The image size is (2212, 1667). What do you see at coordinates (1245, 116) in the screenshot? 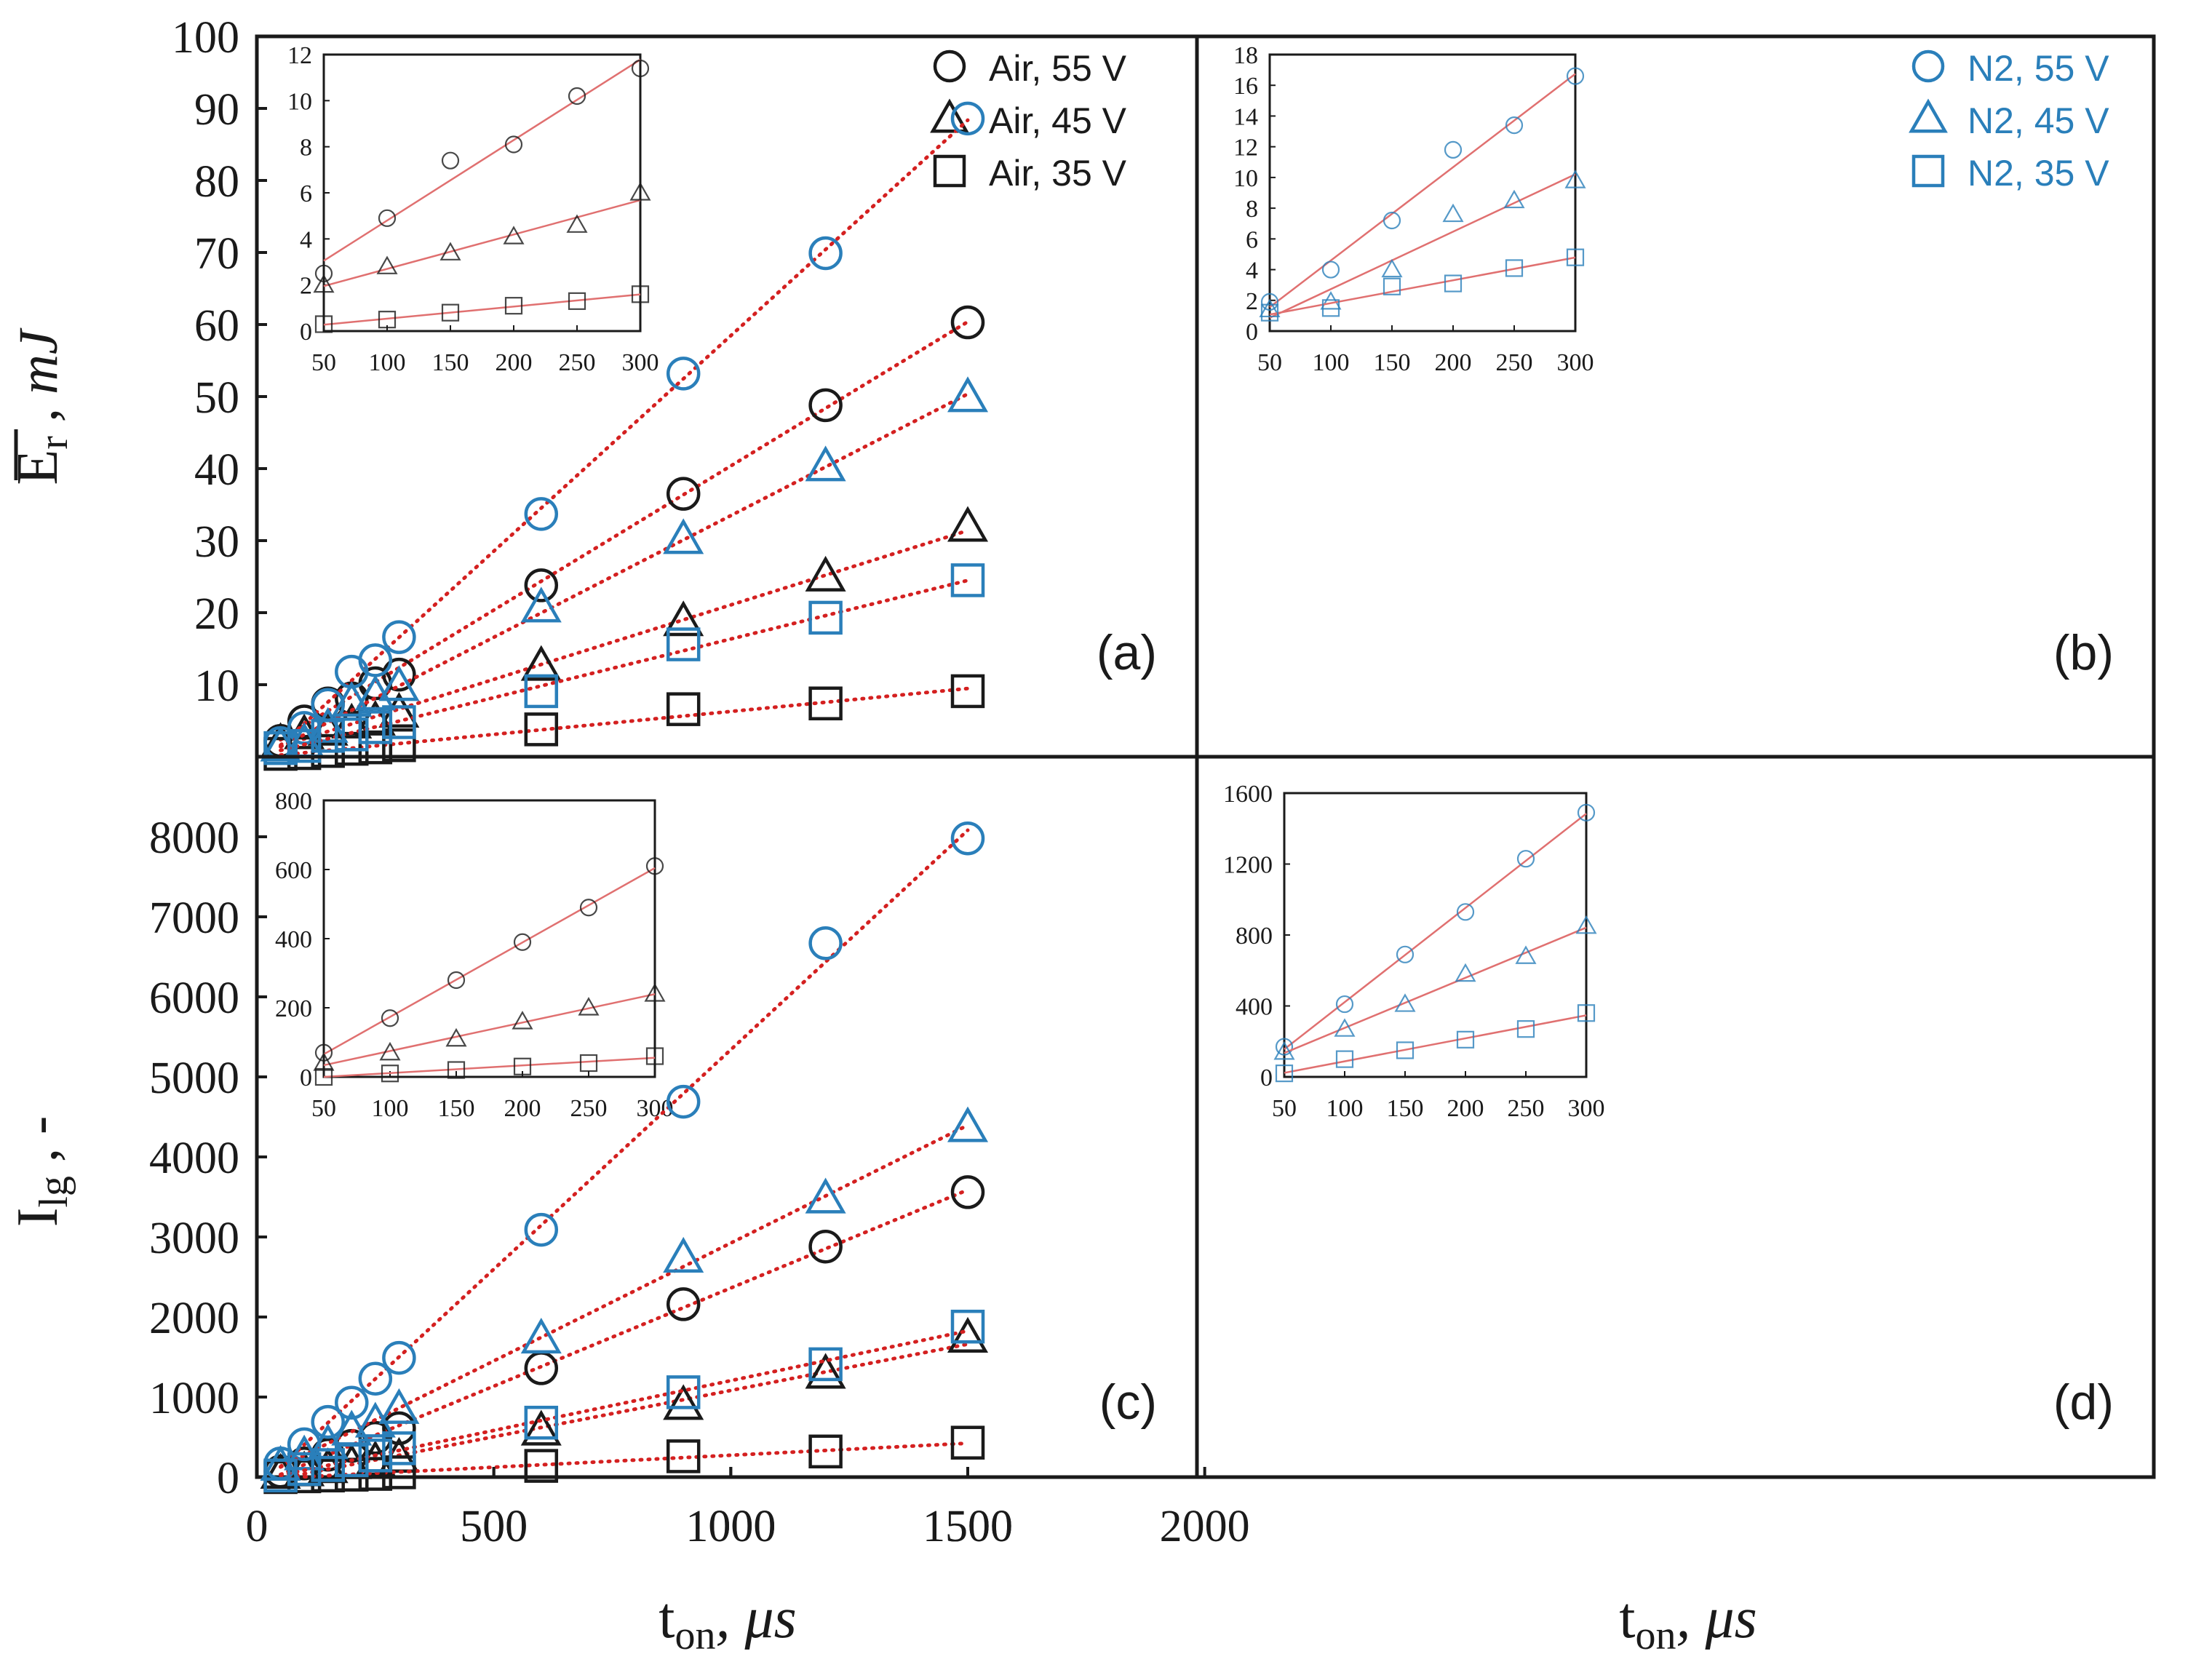
I see `inset-y-tick-label: 14` at bounding box center [1245, 116].